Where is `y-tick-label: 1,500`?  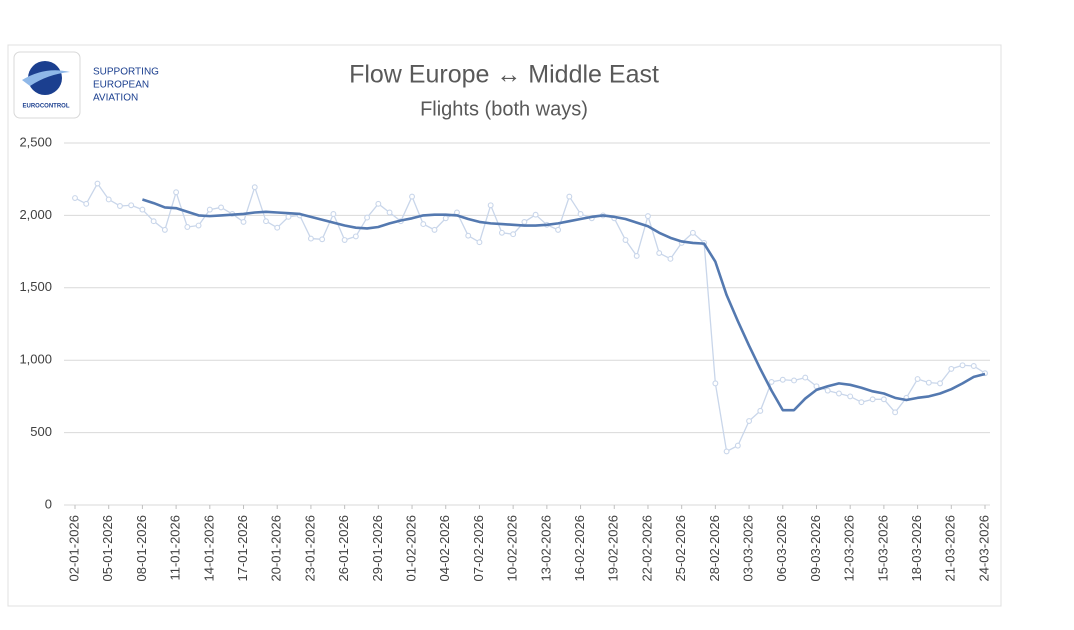
y-tick-label: 1,500 is located at coordinates (35, 286).